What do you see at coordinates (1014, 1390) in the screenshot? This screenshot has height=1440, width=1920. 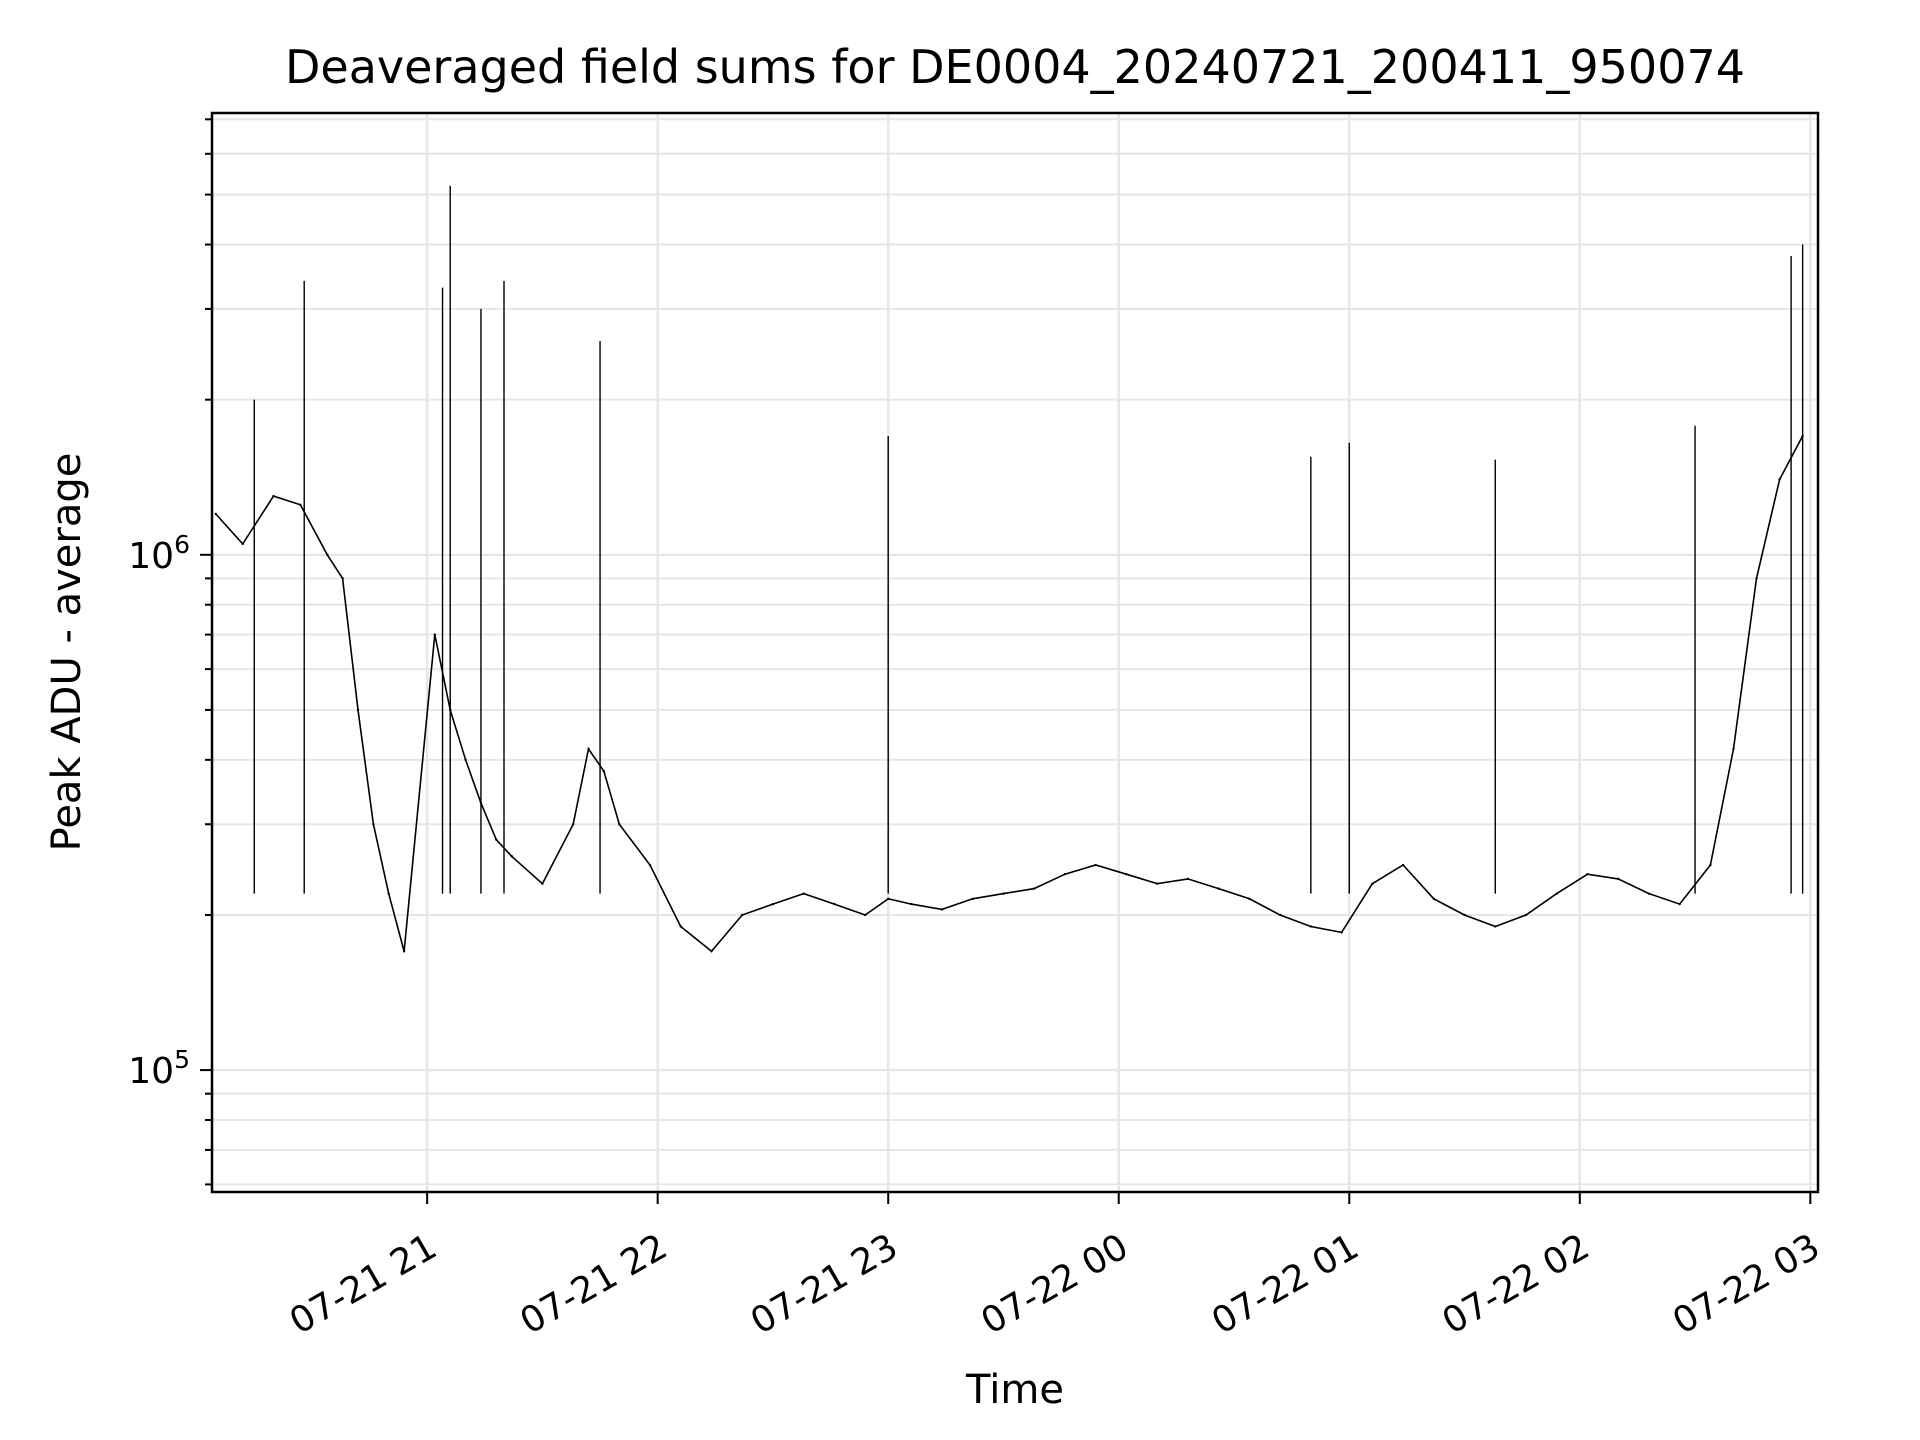 I see `x-axis-label: Time` at bounding box center [1014, 1390].